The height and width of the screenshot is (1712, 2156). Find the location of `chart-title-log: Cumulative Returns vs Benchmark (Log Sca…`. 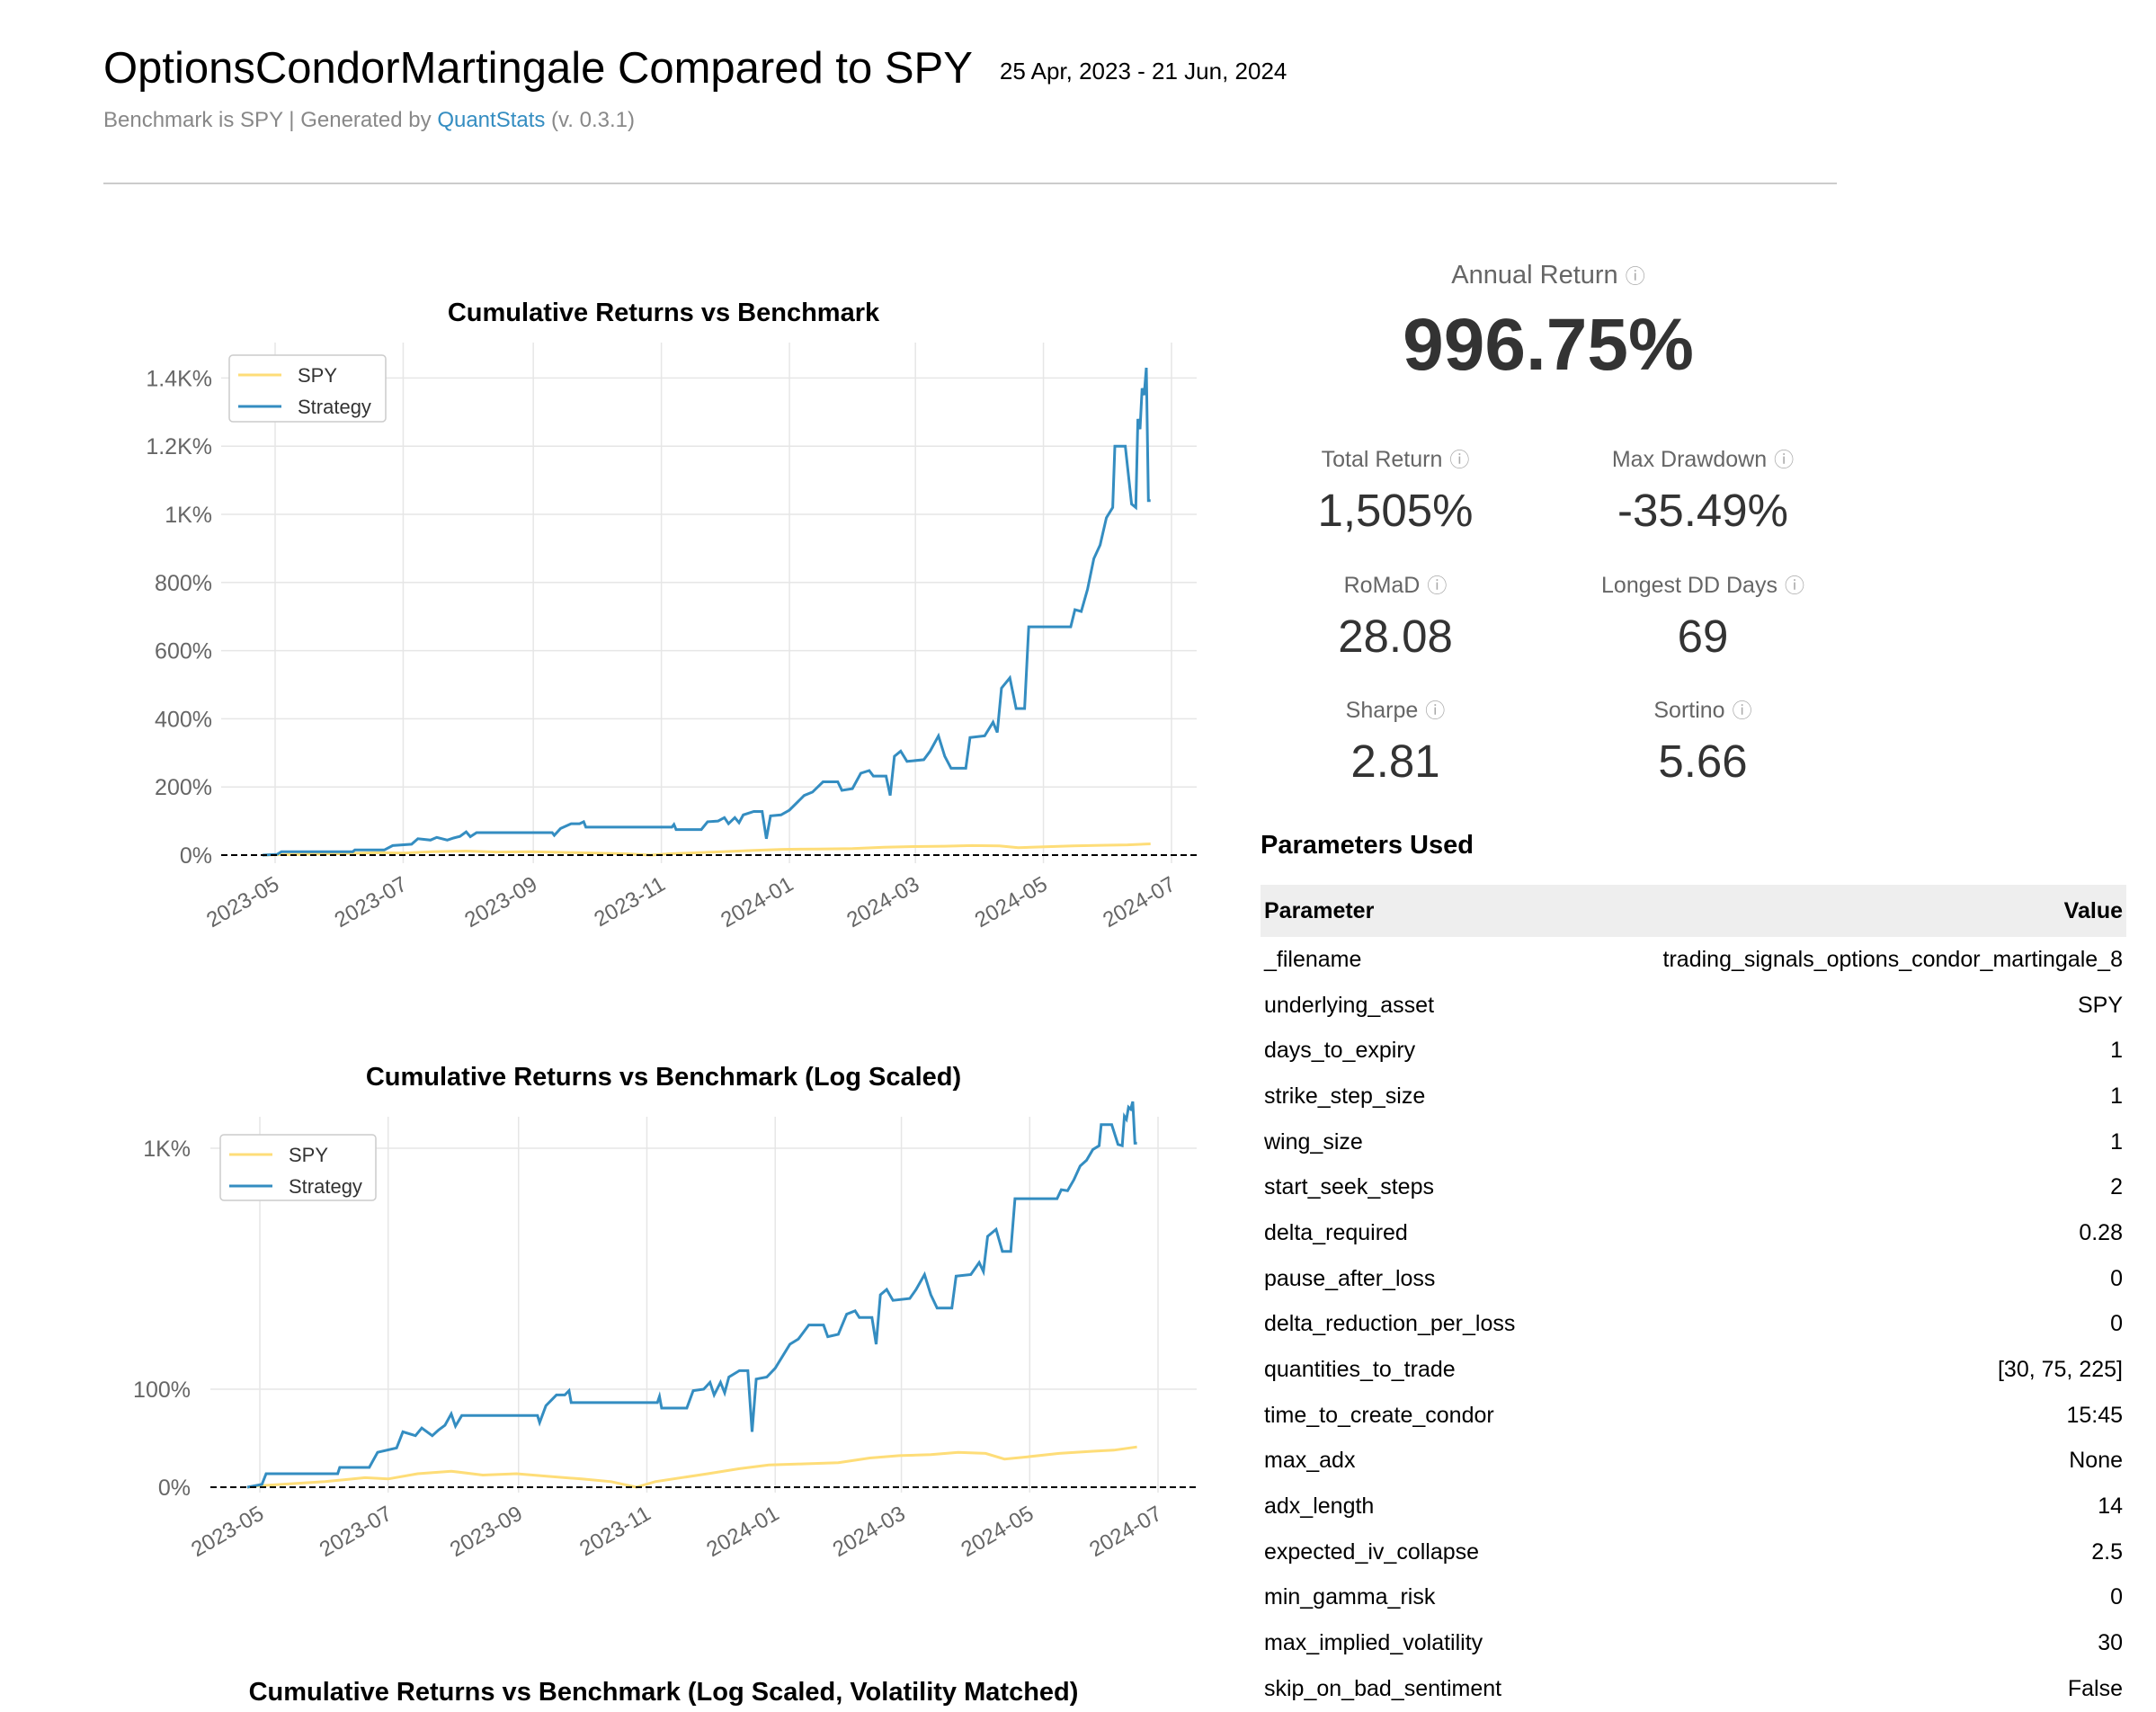

chart-title-log: Cumulative Returns vs Benchmark (Log Sca… is located at coordinates (664, 1077).